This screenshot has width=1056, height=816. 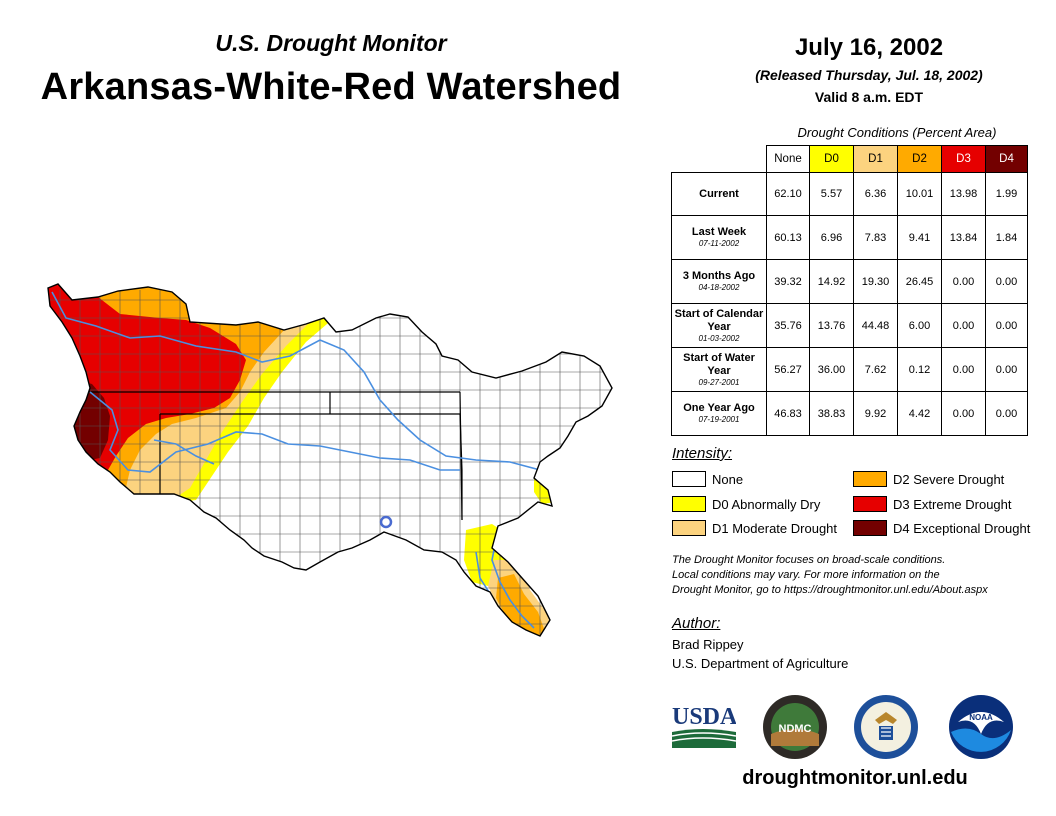 What do you see at coordinates (875, 325) in the screenshot?
I see `table-cell: 44.48` at bounding box center [875, 325].